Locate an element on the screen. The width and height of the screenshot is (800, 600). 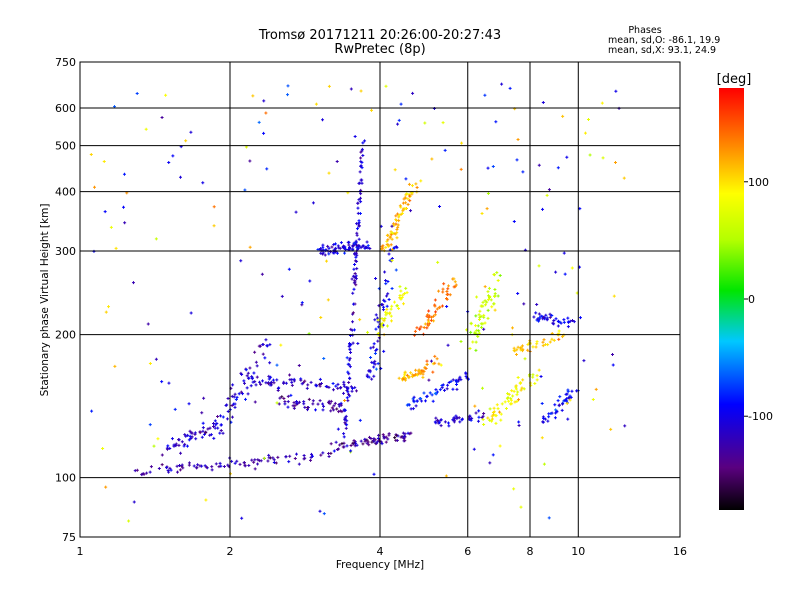
stats-heading: Phases is located at coordinates (644, 30).